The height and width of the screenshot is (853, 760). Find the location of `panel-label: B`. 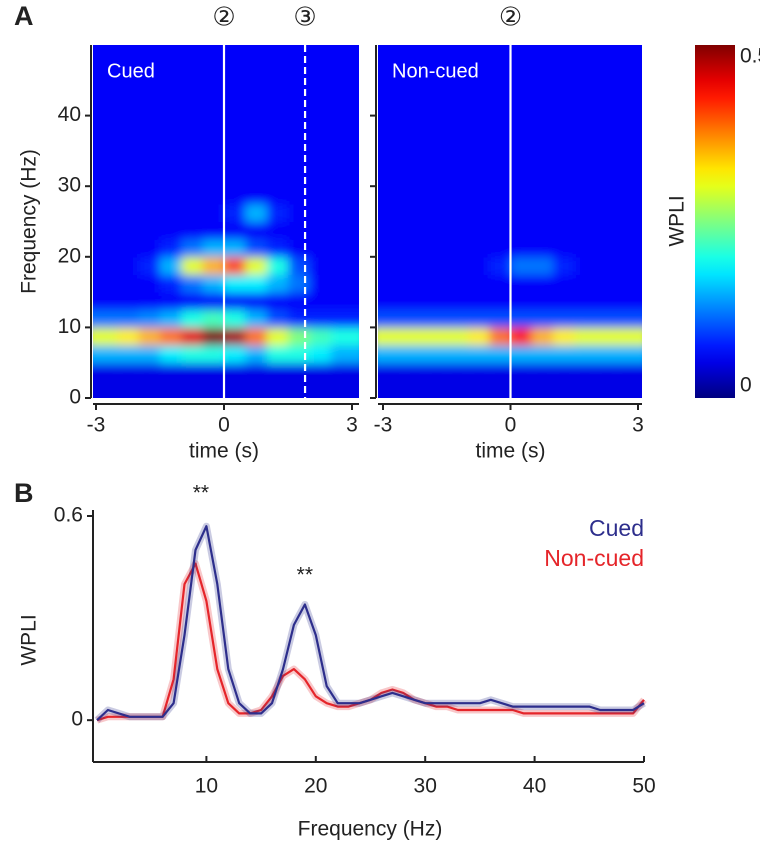

panel-label: B is located at coordinates (24, 493).